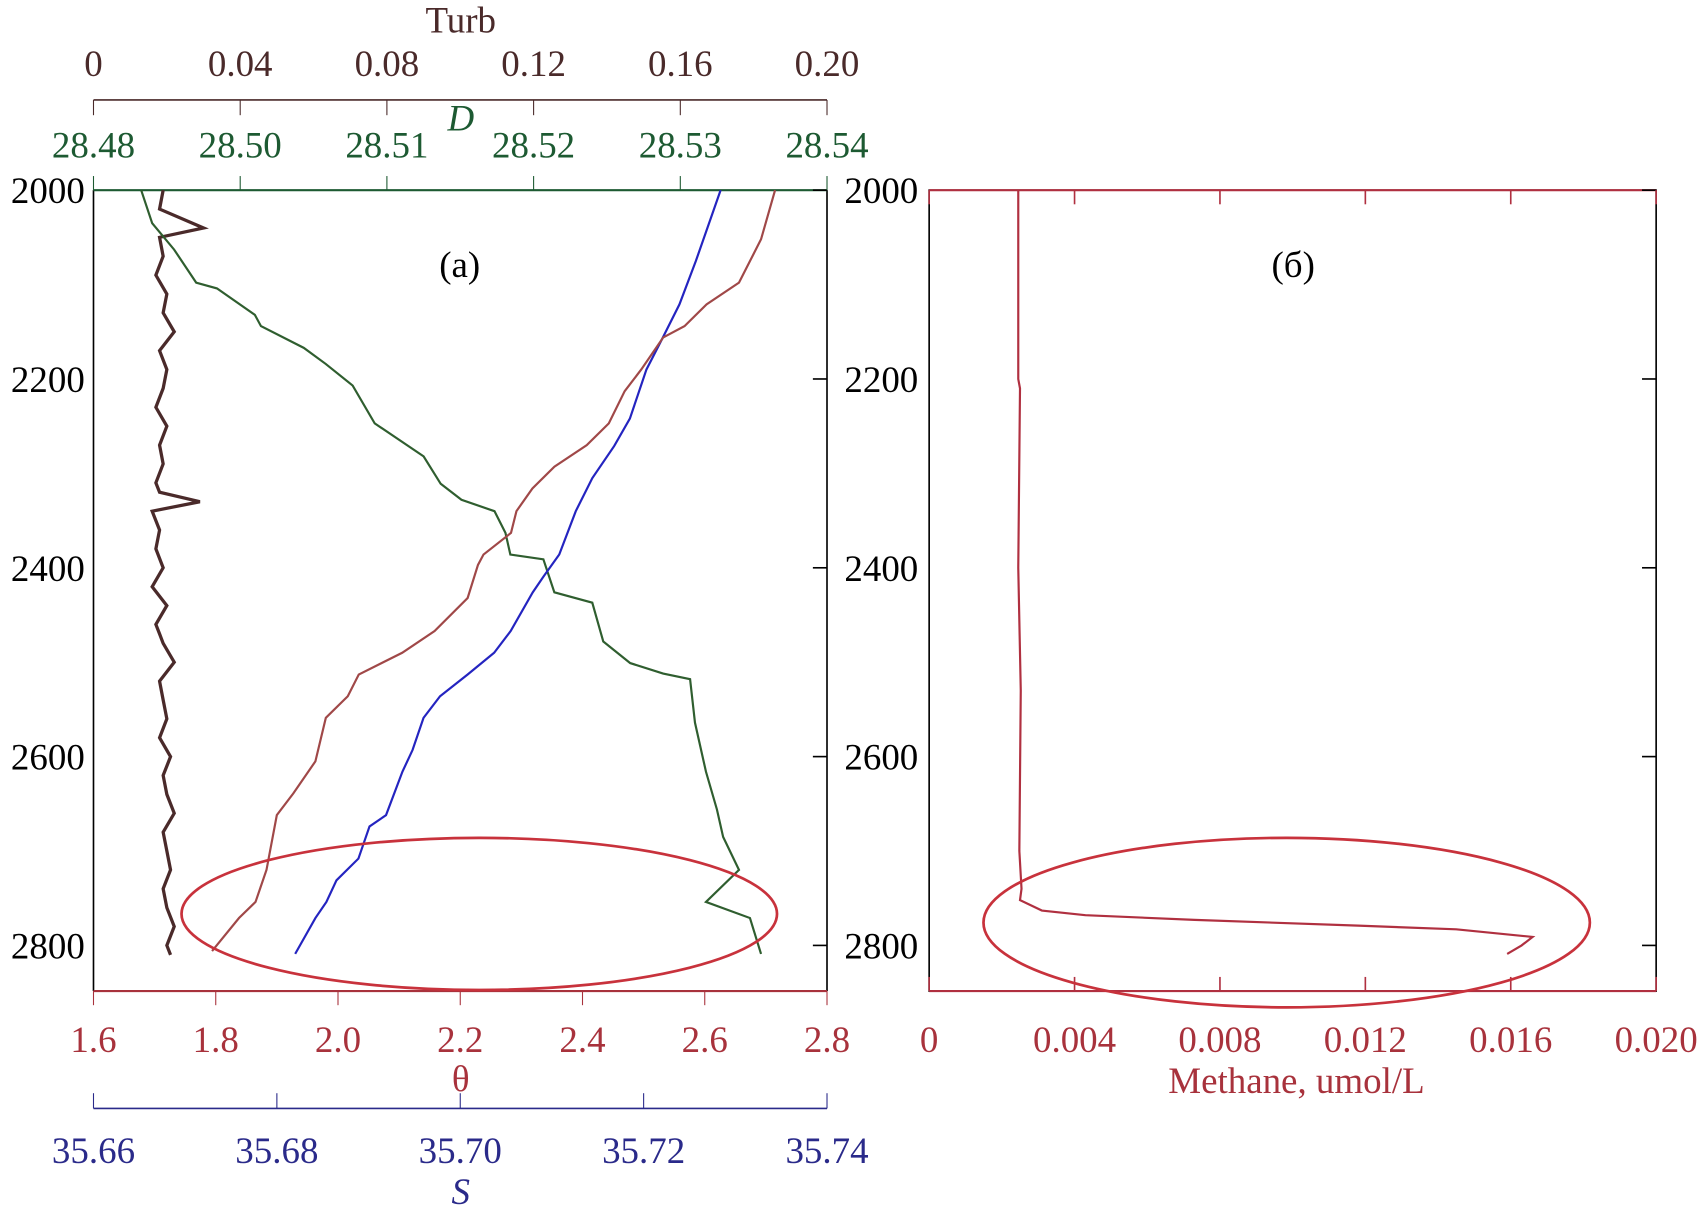  What do you see at coordinates (881, 945) in the screenshot?
I see `y-tick-label-b: 2800` at bounding box center [881, 945].